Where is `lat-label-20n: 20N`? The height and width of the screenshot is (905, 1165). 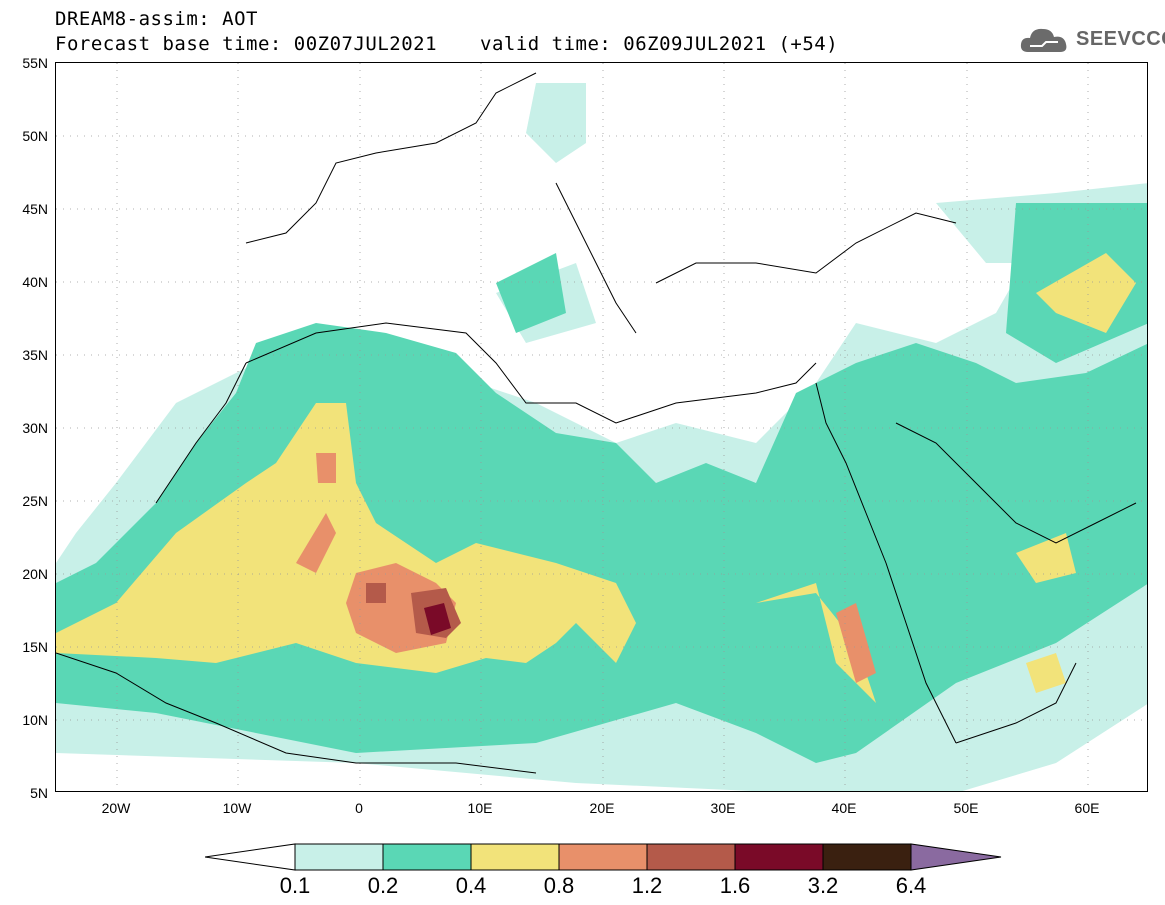
lat-label-20n: 20N is located at coordinates (35, 574).